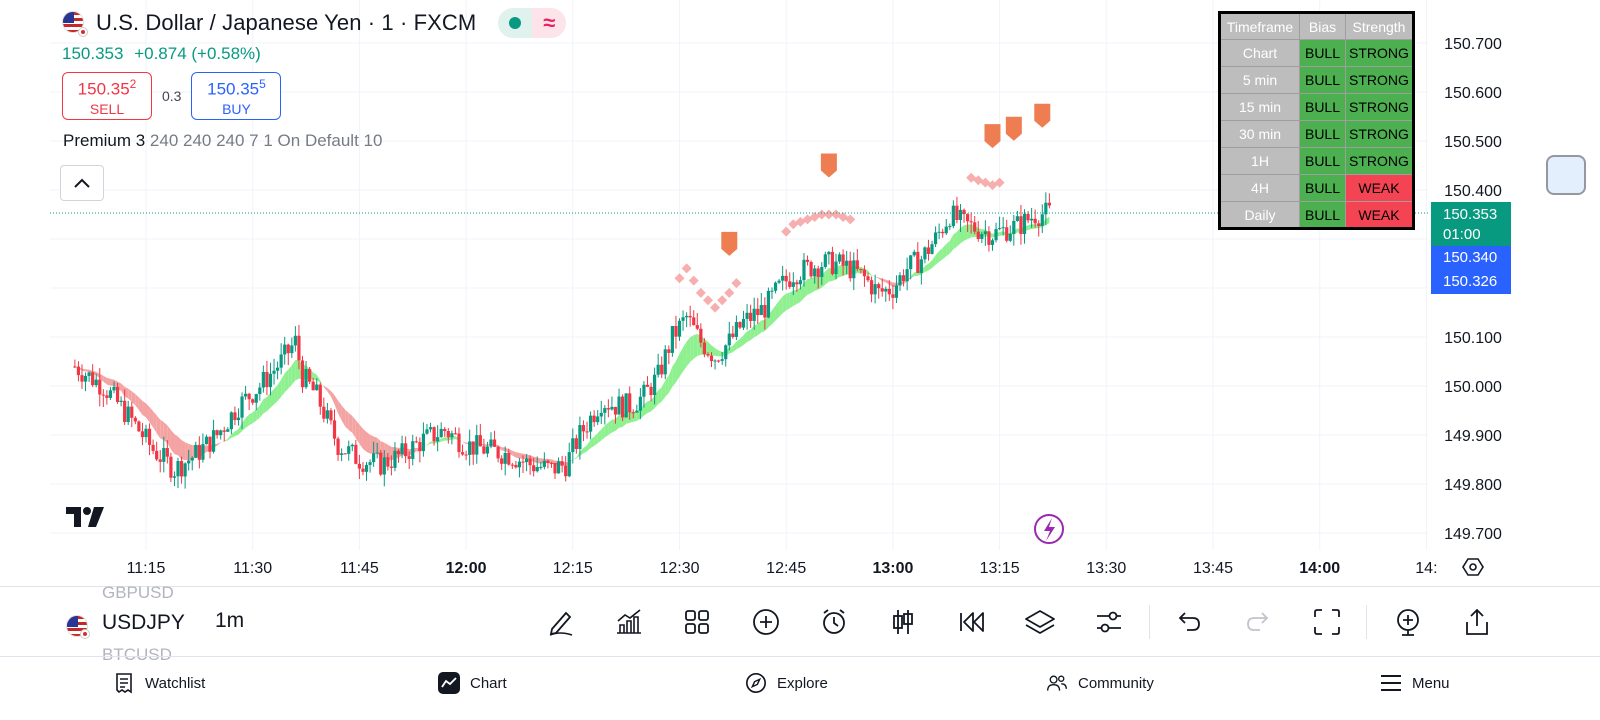 The width and height of the screenshot is (1600, 720). Describe the element at coordinates (222, 141) in the screenshot. I see `indicator-legend: Premium 3 240 240 240 7 1 On Default 10` at that location.